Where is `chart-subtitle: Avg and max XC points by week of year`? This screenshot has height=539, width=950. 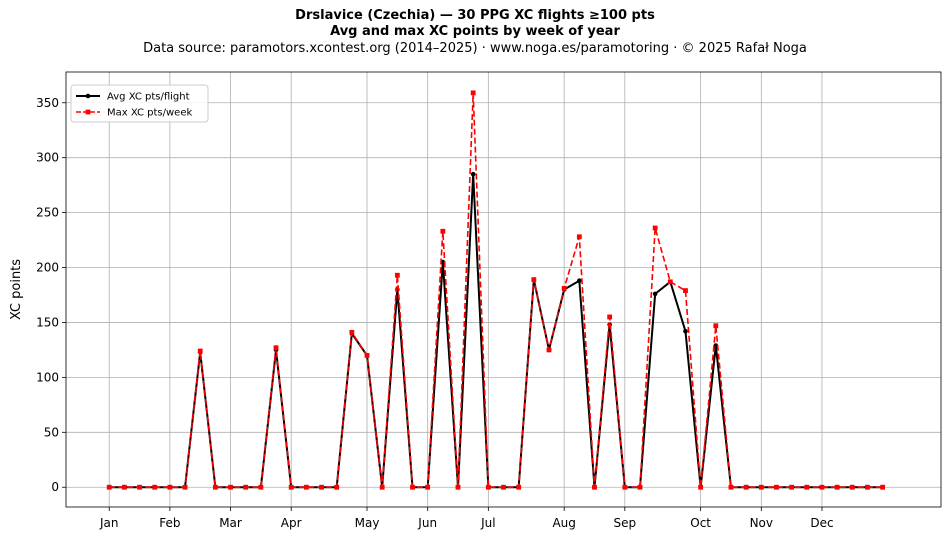
chart-subtitle: Avg and max XC points by week of year is located at coordinates (475, 31).